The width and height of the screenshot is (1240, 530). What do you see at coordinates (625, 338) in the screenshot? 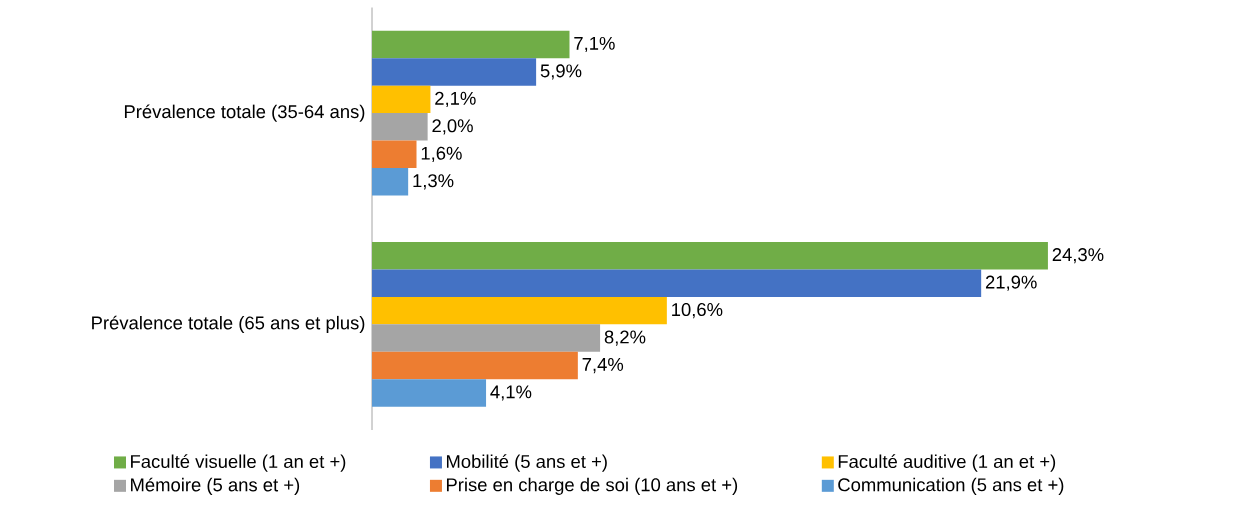
I see `data-label: 8,2%` at bounding box center [625, 338].